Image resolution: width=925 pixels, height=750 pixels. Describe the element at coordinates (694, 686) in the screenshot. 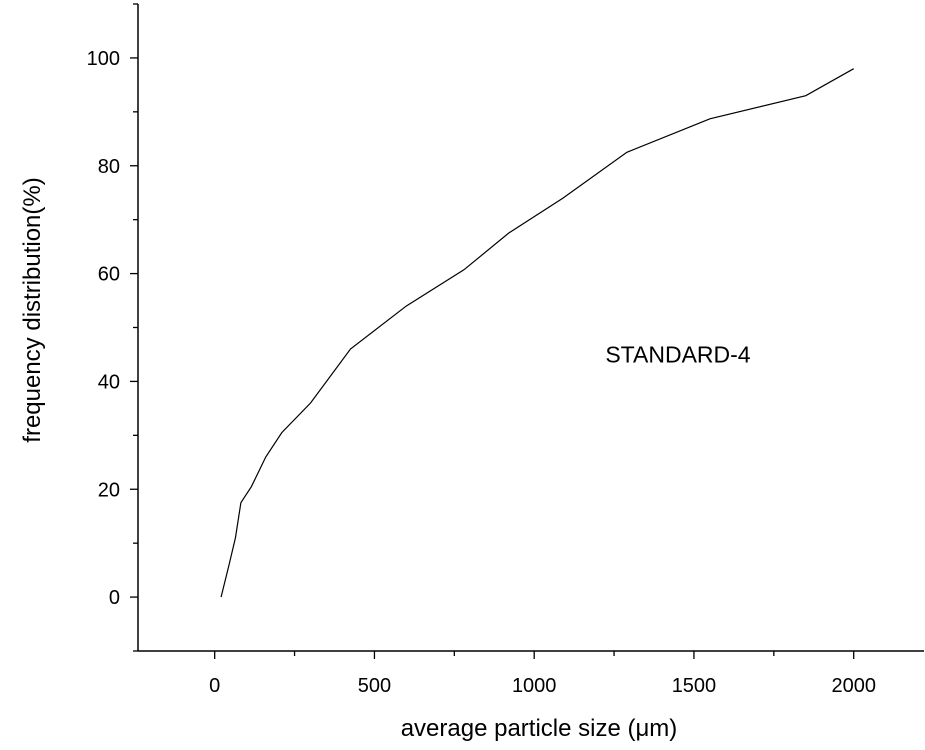

I see `x-tick-label: 1500` at that location.